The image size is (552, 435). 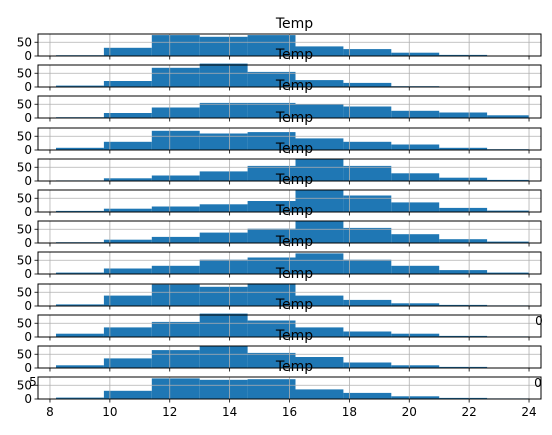 What do you see at coordinates (109, 412) in the screenshot?
I see `x-tick-label: 10` at bounding box center [109, 412].